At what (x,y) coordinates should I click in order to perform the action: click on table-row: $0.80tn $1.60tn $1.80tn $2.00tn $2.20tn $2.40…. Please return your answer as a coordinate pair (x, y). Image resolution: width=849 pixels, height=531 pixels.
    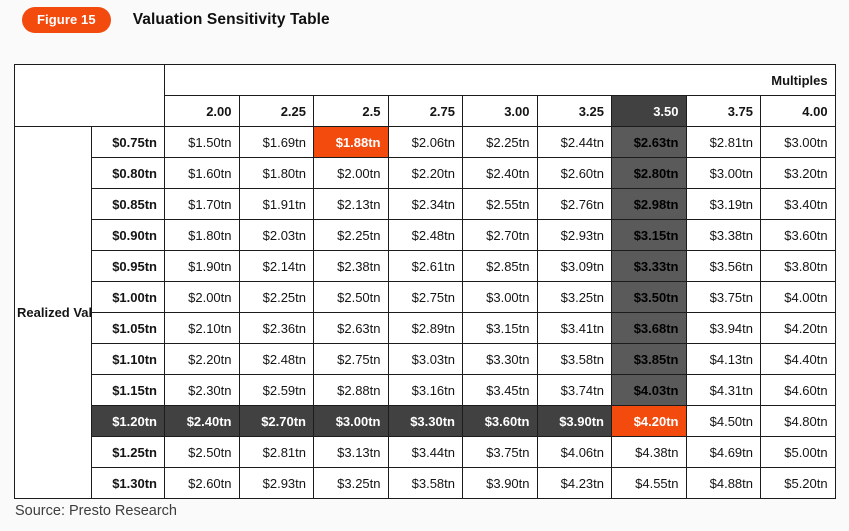
    Looking at the image, I should click on (425, 173).